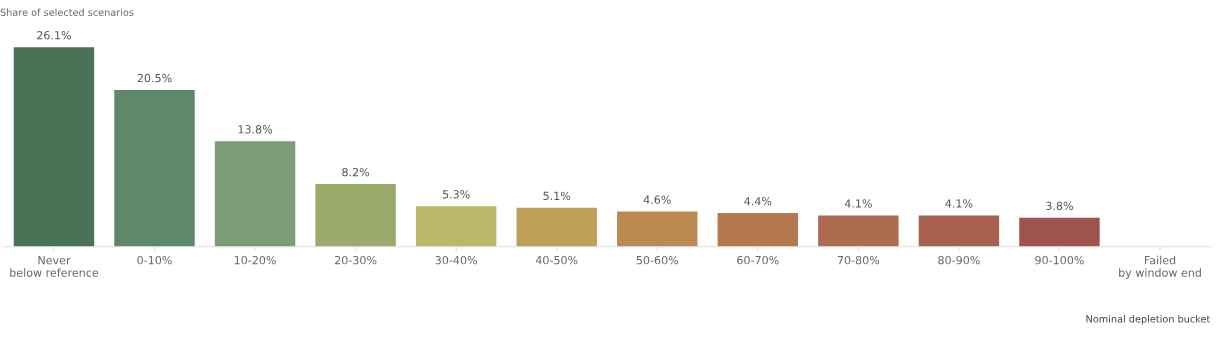  Describe the element at coordinates (657, 260) in the screenshot. I see `x-tick-label: 50-60%` at that location.